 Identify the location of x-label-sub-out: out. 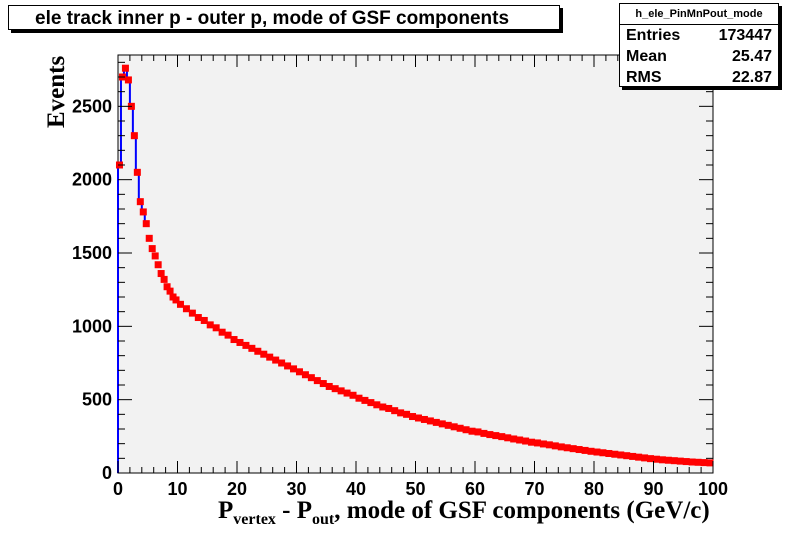
(323, 519).